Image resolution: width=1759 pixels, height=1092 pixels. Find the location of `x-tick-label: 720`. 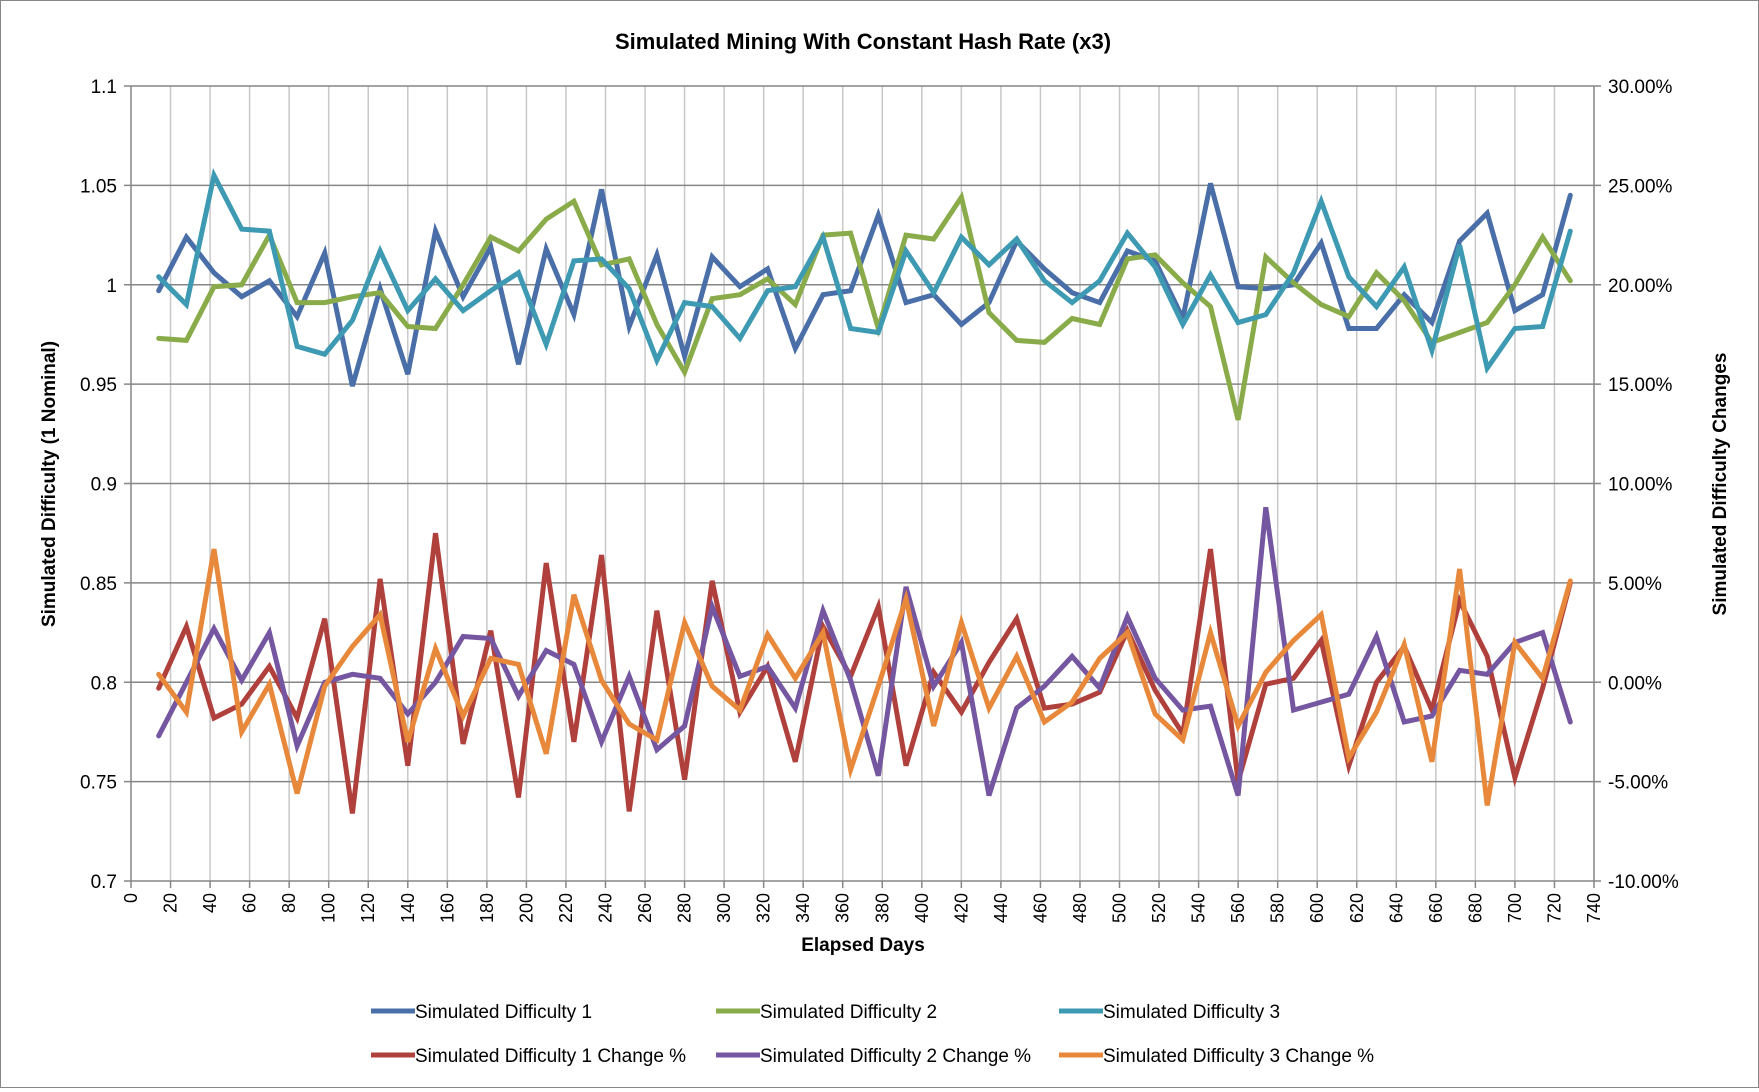

x-tick-label: 720 is located at coordinates (1554, 908).